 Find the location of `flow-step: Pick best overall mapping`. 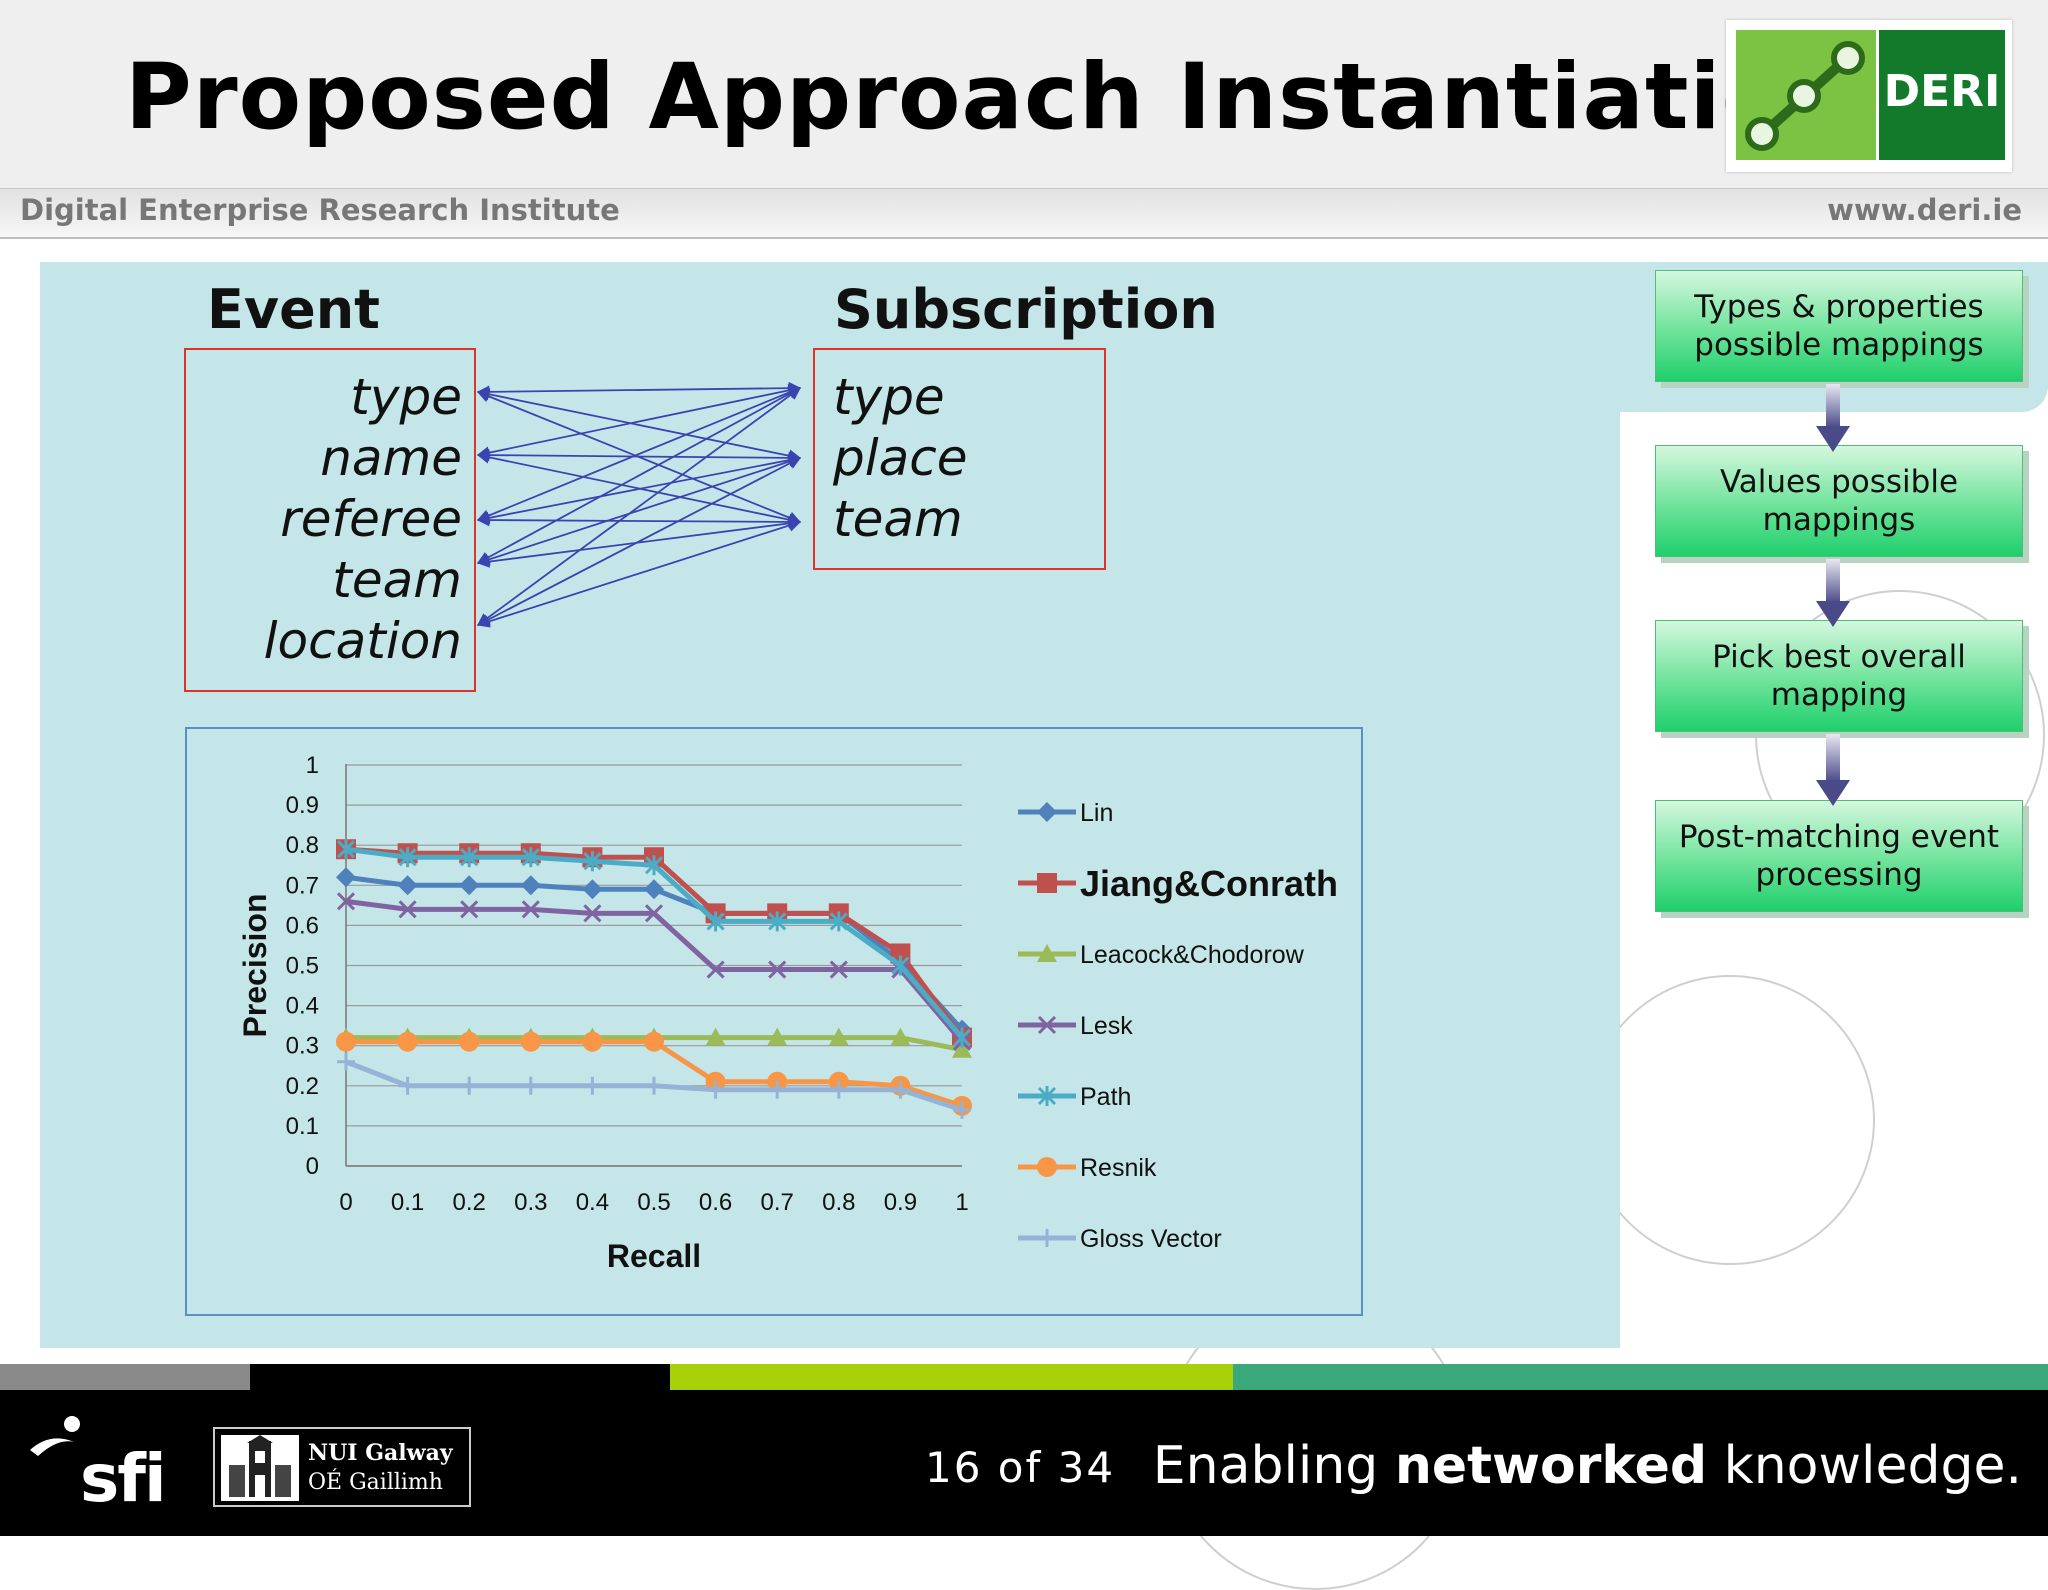

flow-step: Pick best overall mapping is located at coordinates (1839, 676).